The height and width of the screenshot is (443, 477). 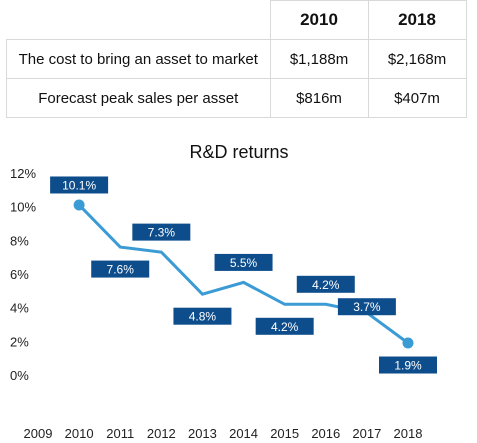 I want to click on data-label: 5.5%, so click(x=244, y=263).